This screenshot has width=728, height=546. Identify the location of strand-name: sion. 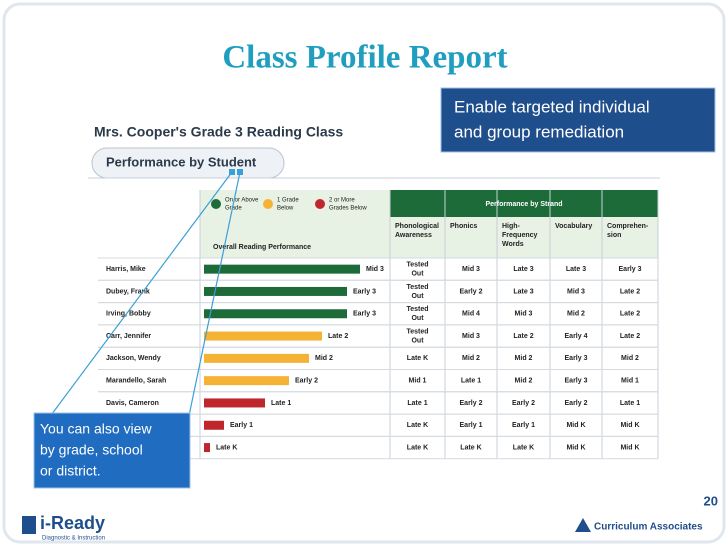
(614, 235).